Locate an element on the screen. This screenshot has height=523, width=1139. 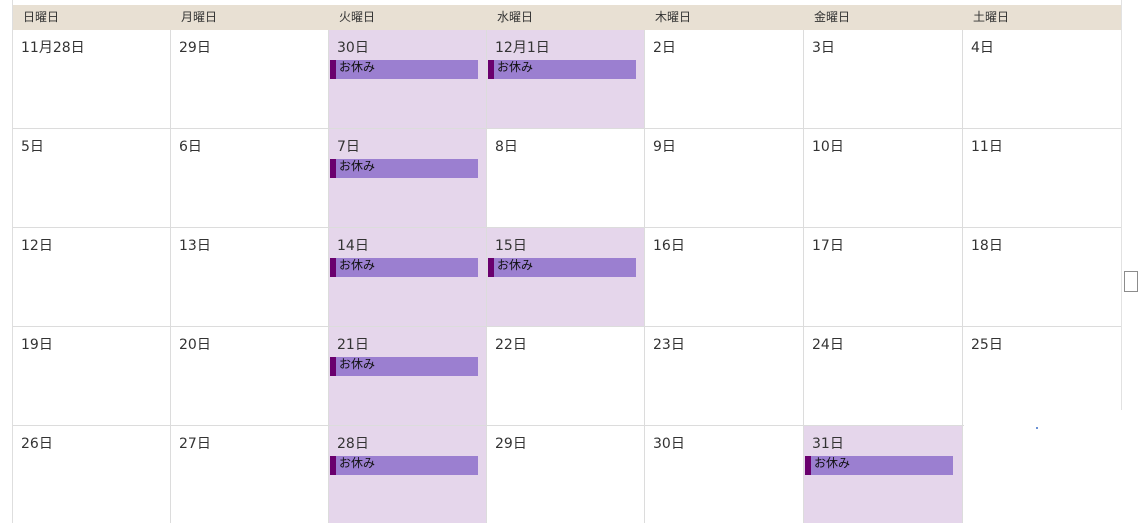
weekday-header-4: 木曜日 is located at coordinates (673, 17).